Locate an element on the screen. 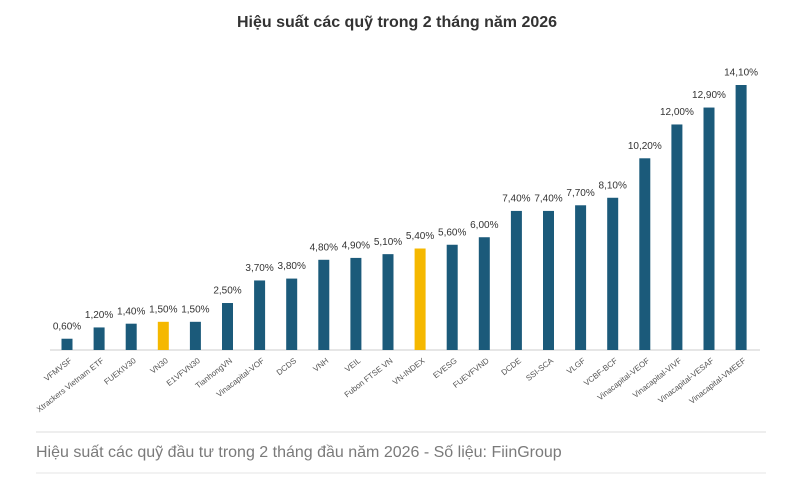 This screenshot has width=794, height=478. value-label: 3,70% is located at coordinates (259, 268).